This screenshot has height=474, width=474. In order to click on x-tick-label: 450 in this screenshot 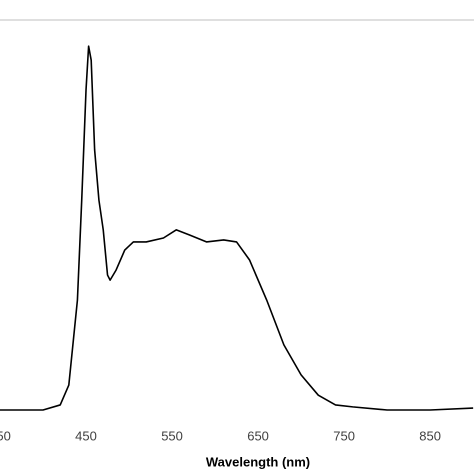, I will do `click(86, 435)`.